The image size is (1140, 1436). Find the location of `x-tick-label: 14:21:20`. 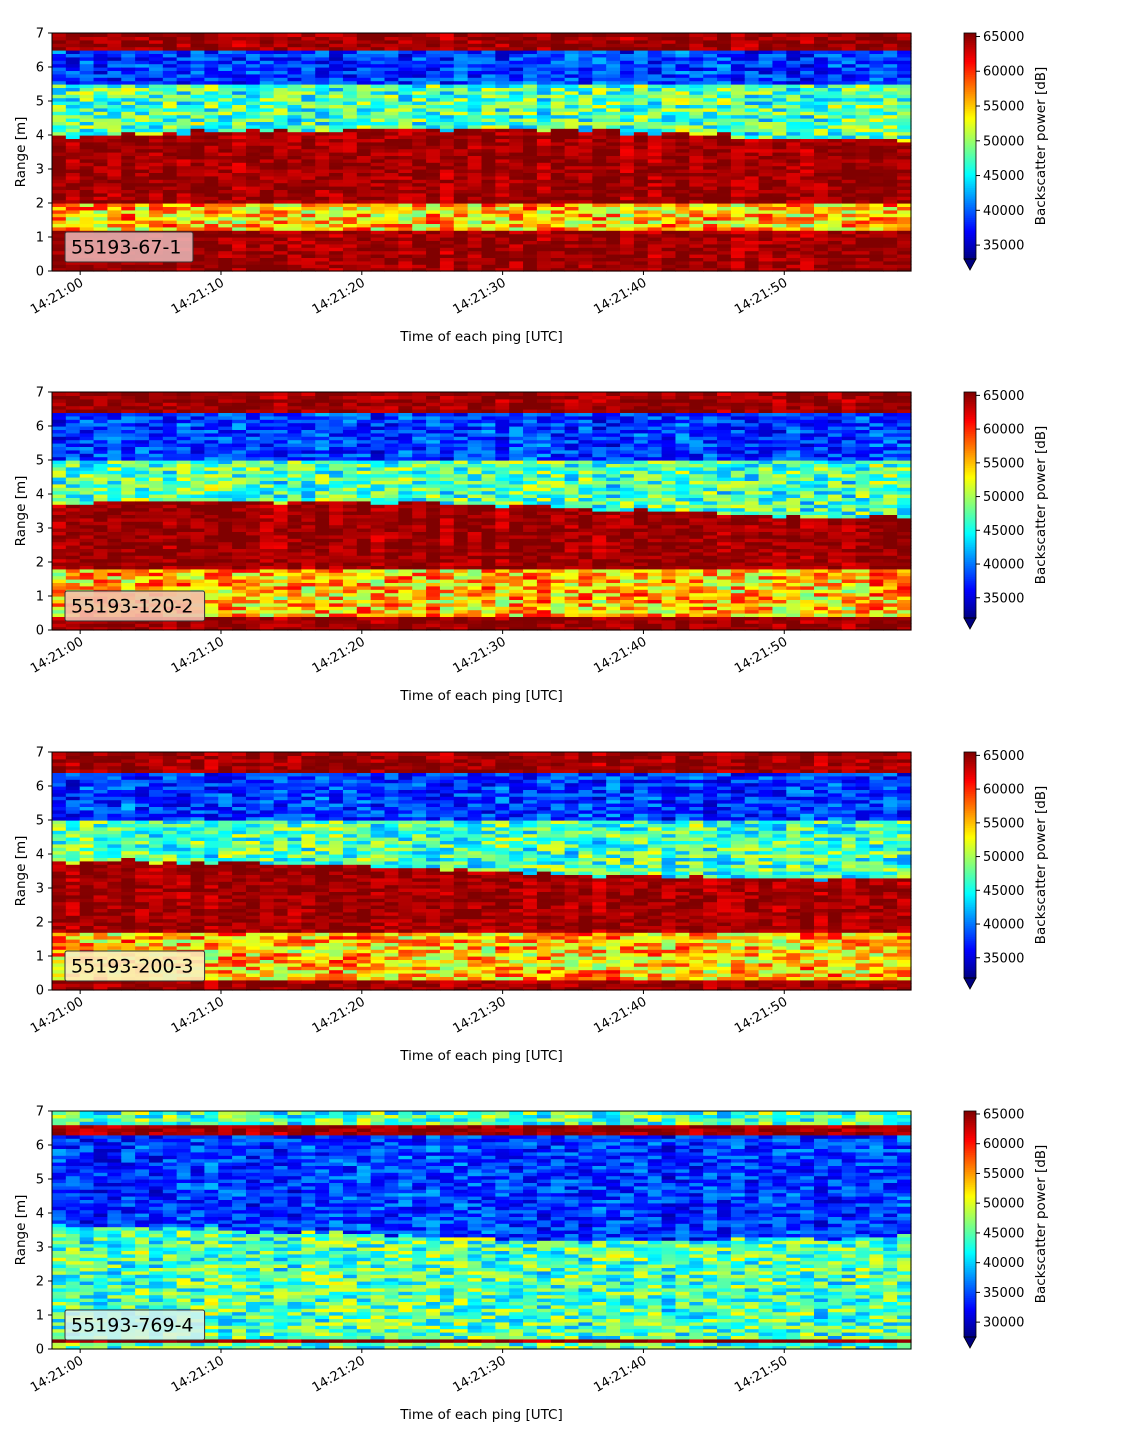

x-tick-label: 14:21:20 is located at coordinates (339, 296).